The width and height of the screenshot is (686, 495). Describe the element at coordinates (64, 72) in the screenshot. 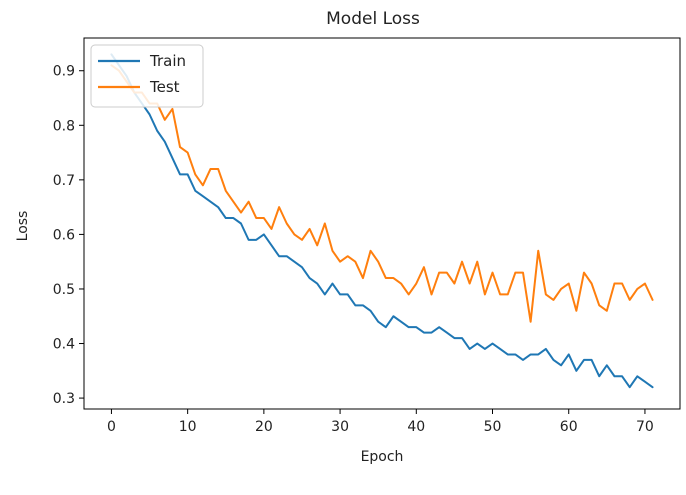

I see `y-tick-label: 0.9` at that location.